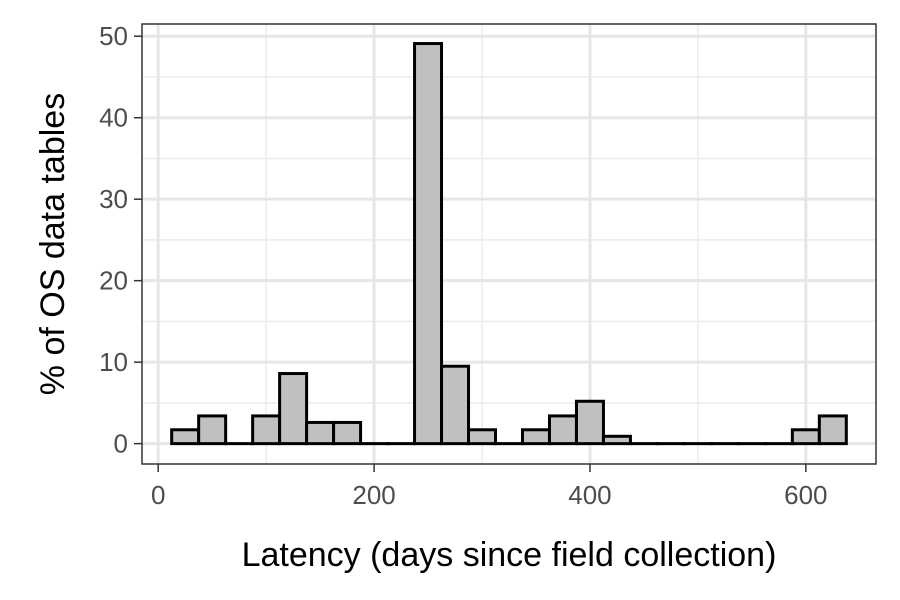 This screenshot has width=900, height=600. I want to click on x-axis-title: Latency (days since field collection), so click(509, 555).